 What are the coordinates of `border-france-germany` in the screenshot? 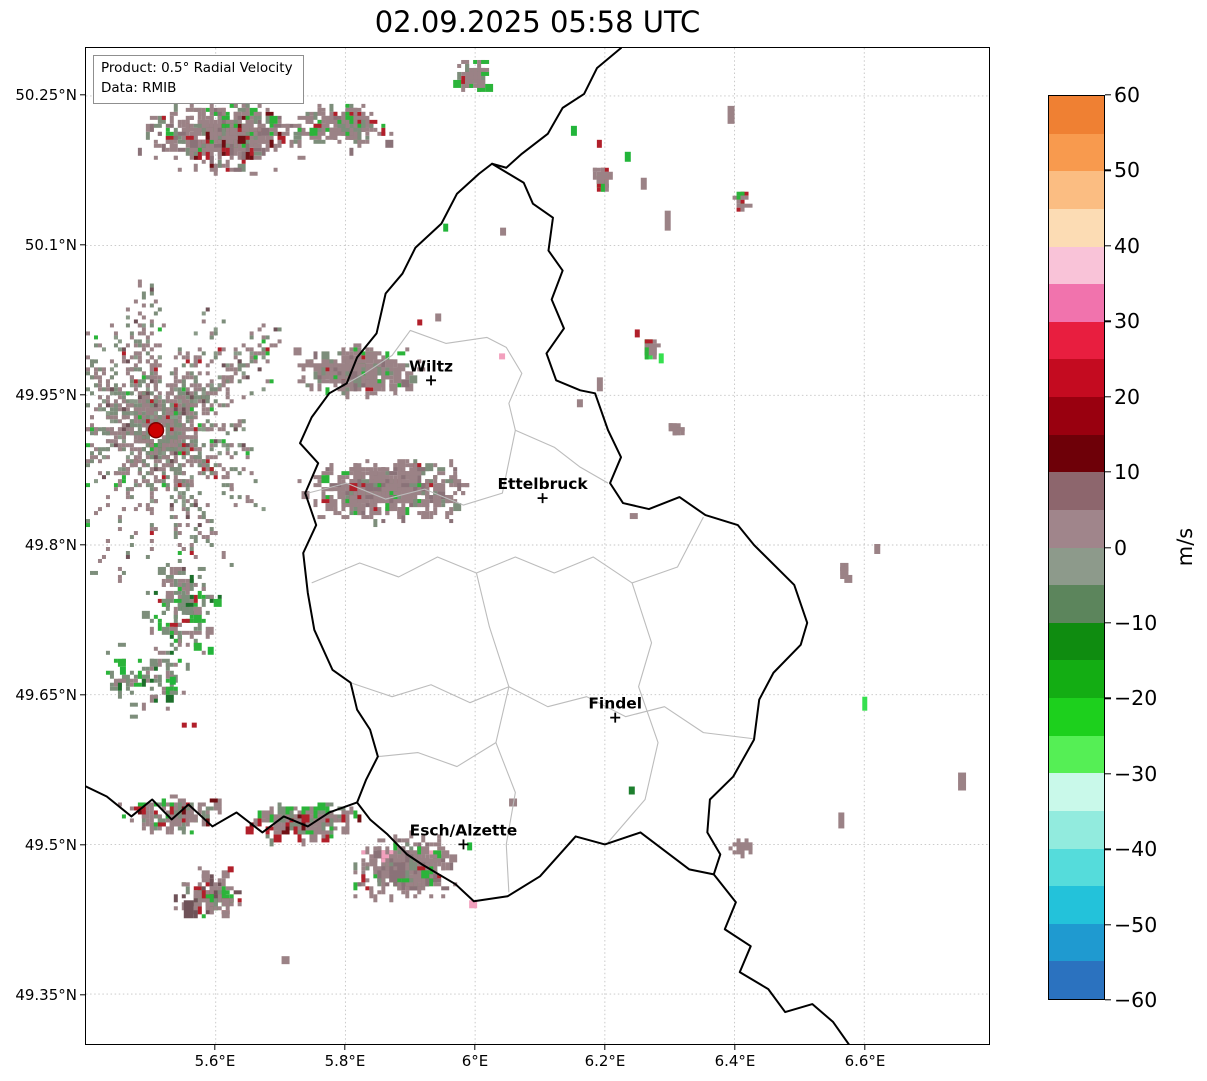 It's located at (781, 958).